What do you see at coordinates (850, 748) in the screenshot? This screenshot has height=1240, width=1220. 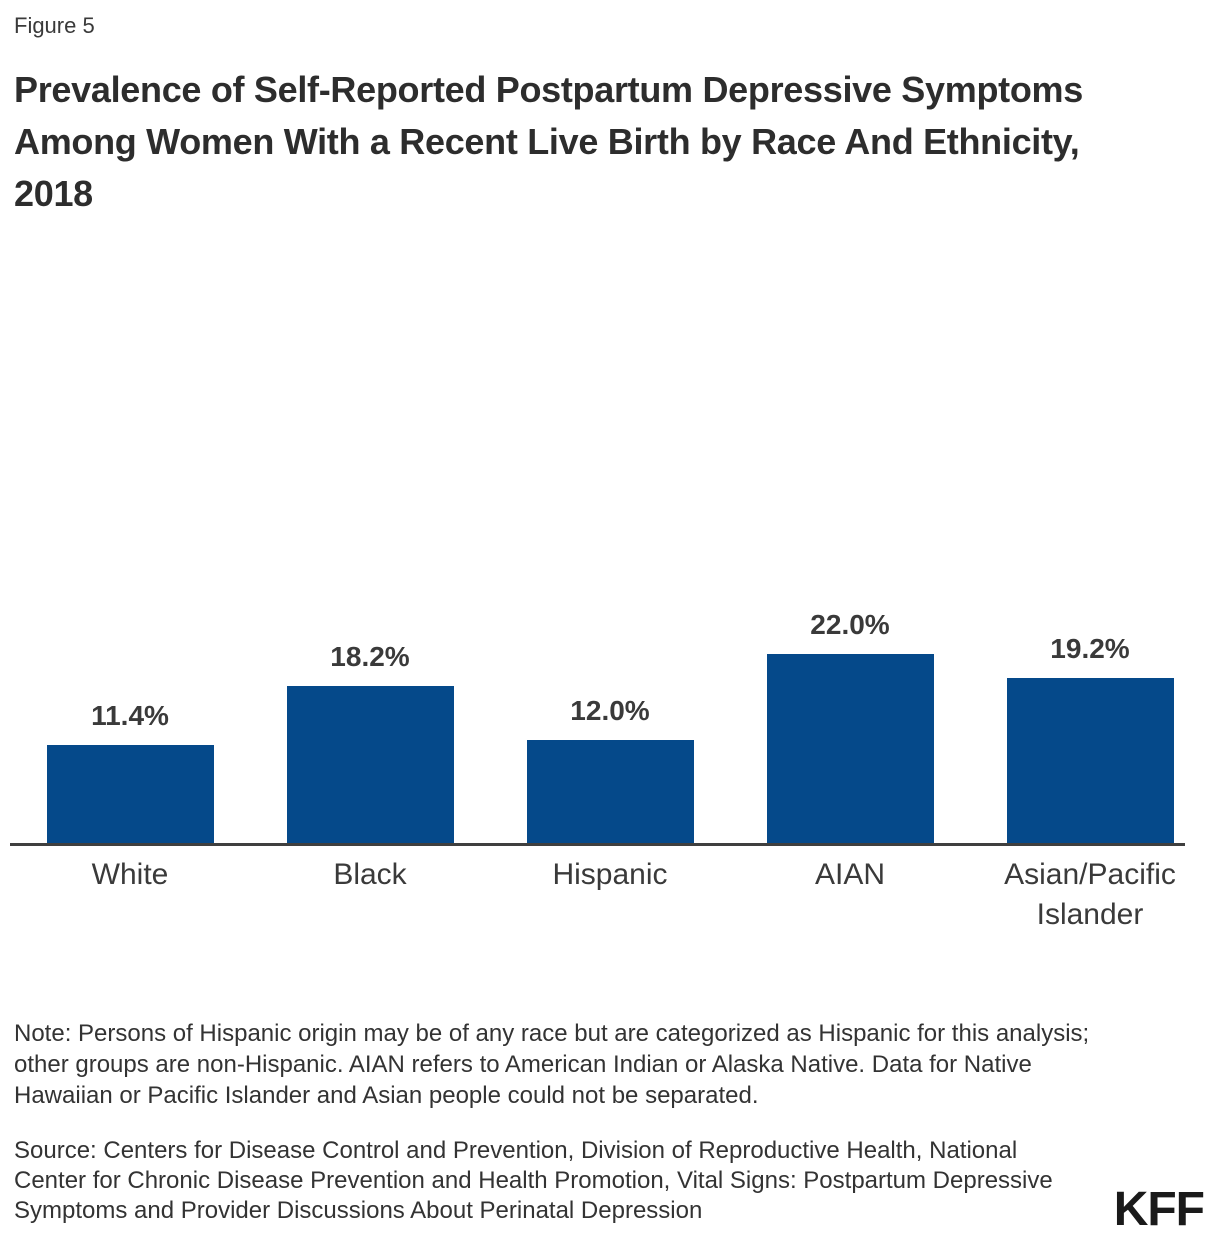 I see `bar-aian` at bounding box center [850, 748].